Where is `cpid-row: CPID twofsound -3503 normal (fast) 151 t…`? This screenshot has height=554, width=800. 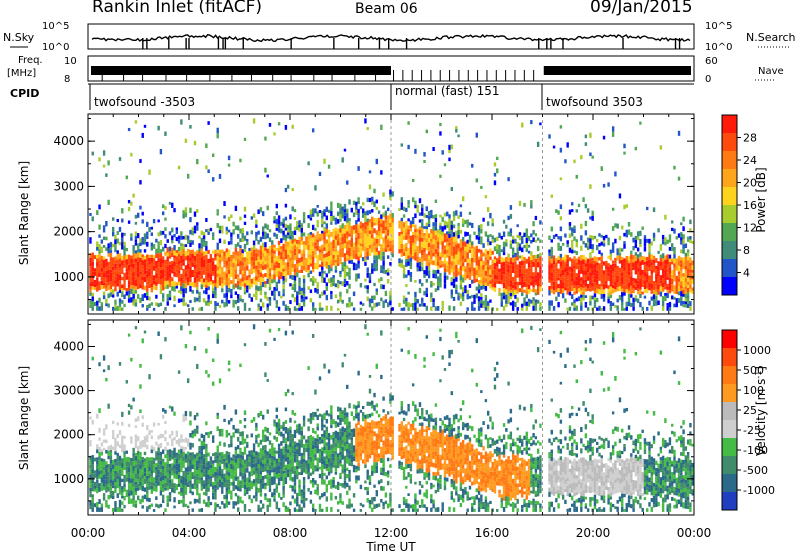
cpid-row: CPID twofsound -3503 normal (fast) 151 t… is located at coordinates (352, 96).